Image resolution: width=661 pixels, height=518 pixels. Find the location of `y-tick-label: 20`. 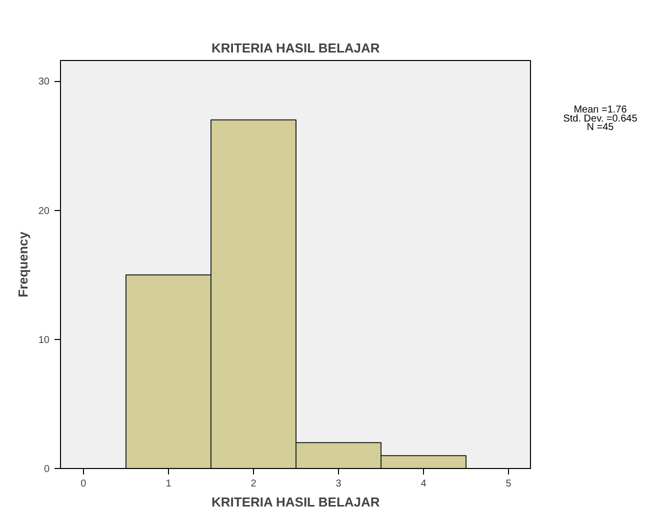

y-tick-label: 20 is located at coordinates (44, 211).